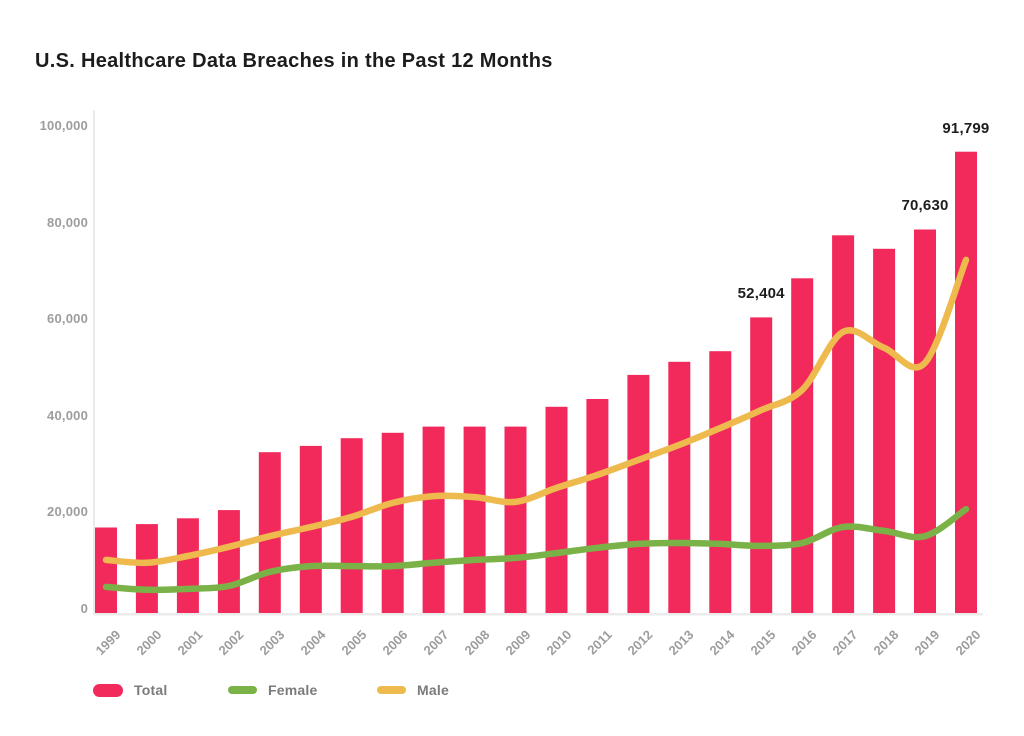 The height and width of the screenshot is (736, 1024). I want to click on annotation-2015: 52,404, so click(761, 294).